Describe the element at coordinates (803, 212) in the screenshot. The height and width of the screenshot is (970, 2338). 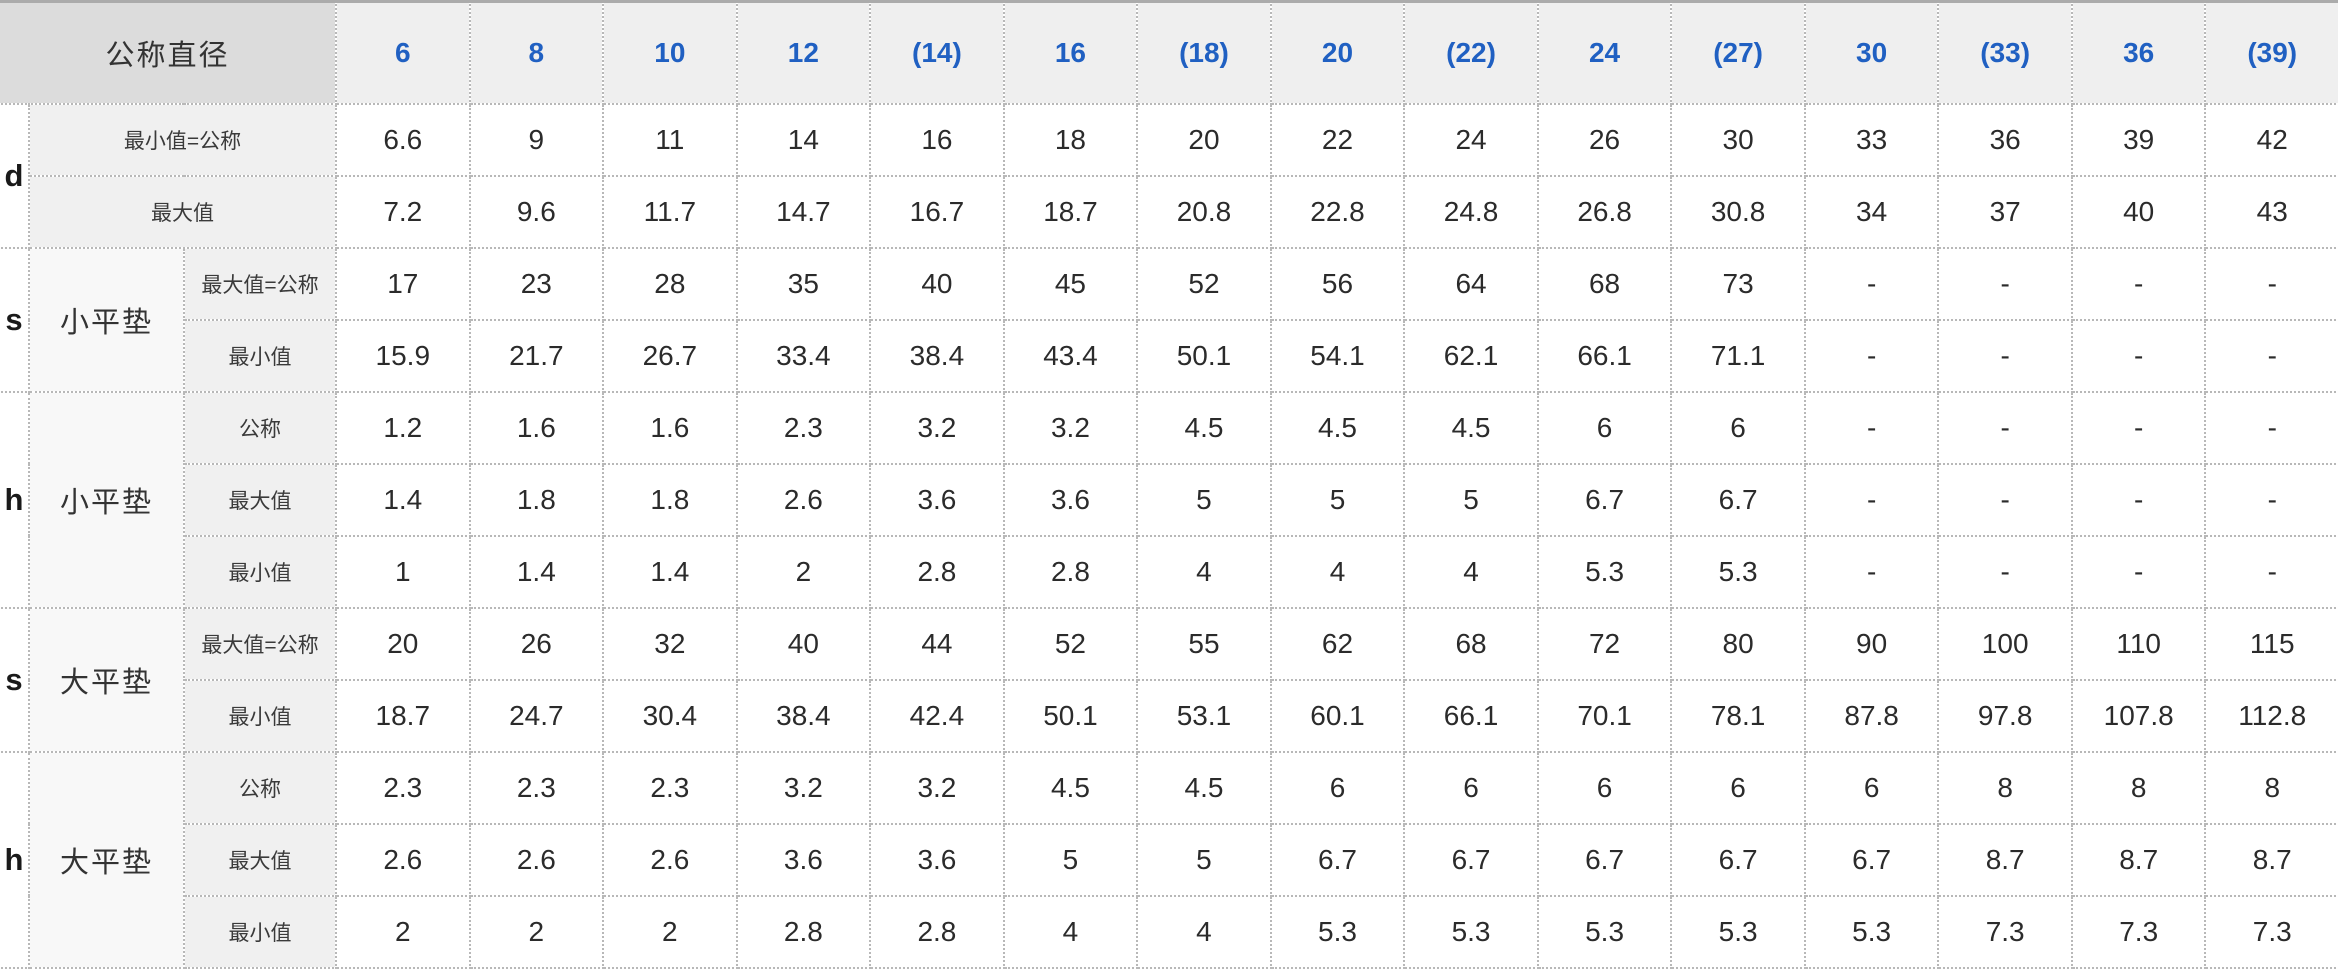
I see `table-cell: 14.7` at that location.